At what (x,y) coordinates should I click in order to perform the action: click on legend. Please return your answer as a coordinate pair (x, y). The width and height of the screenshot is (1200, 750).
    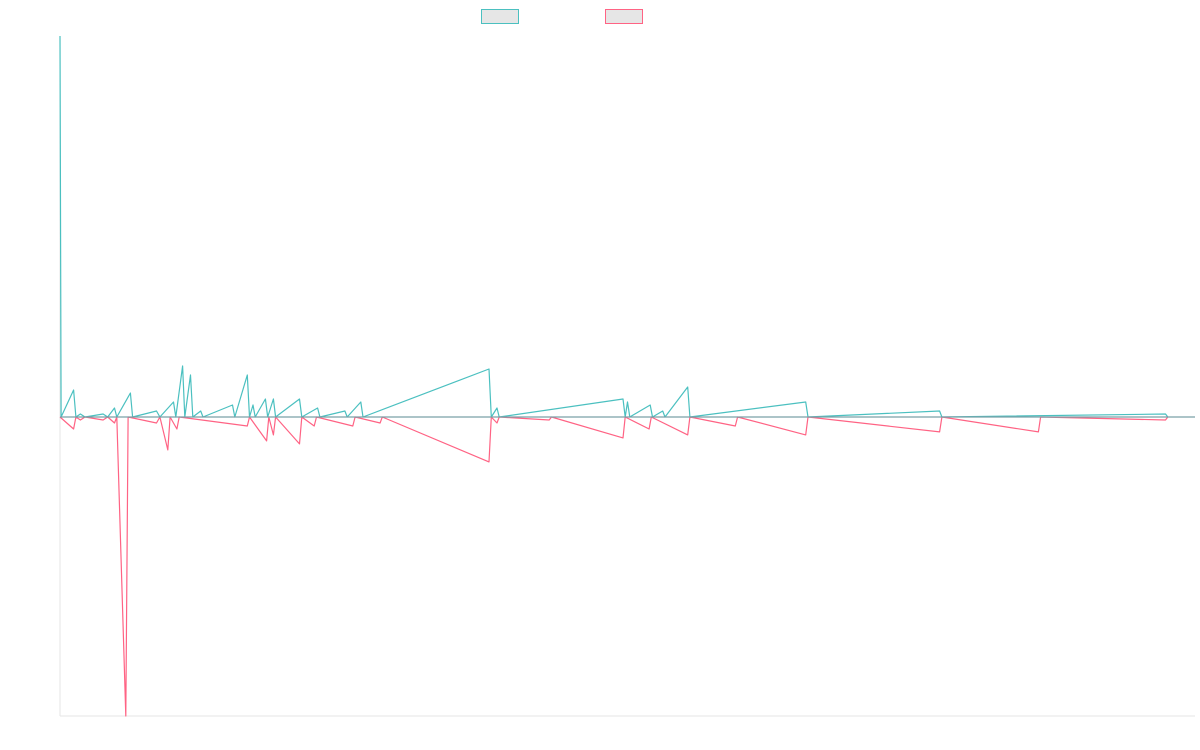
    Looking at the image, I should click on (600, 18).